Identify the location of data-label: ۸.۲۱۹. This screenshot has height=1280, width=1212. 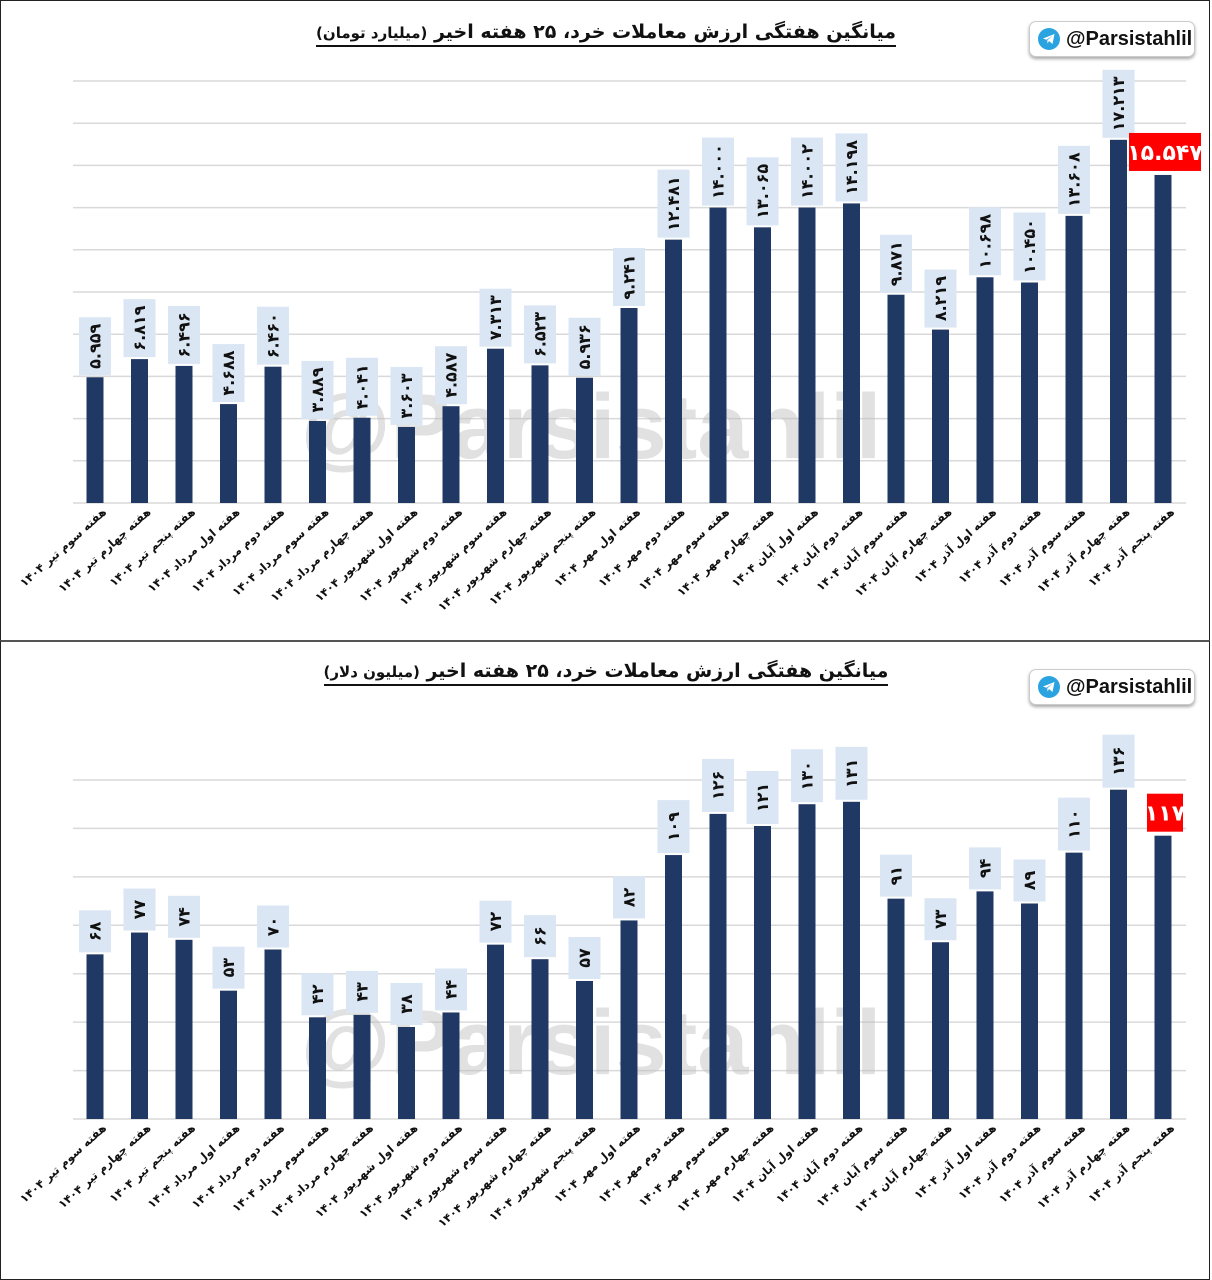
(940, 298).